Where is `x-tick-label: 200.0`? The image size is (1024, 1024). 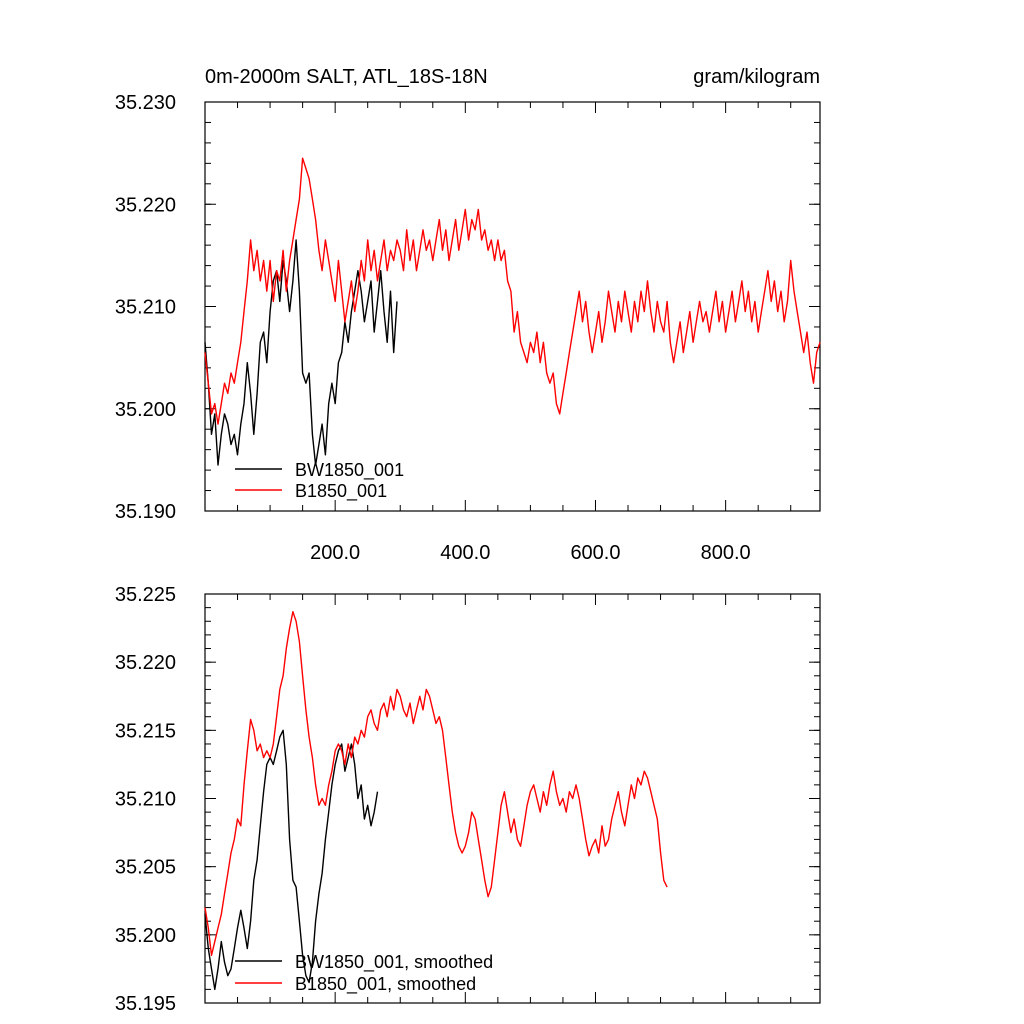
x-tick-label: 200.0 is located at coordinates (335, 553).